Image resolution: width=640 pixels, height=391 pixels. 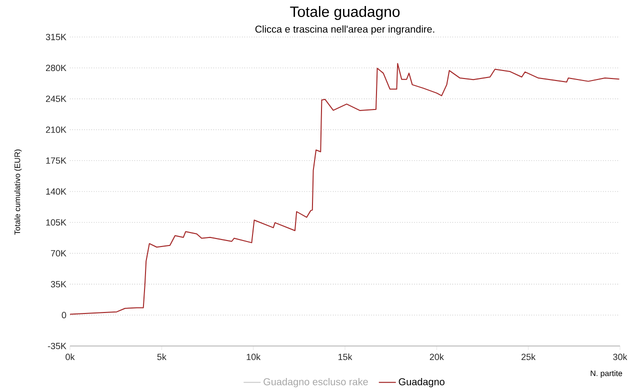 What do you see at coordinates (56, 191) in the screenshot?
I see `y-tick-label: 140K` at bounding box center [56, 191].